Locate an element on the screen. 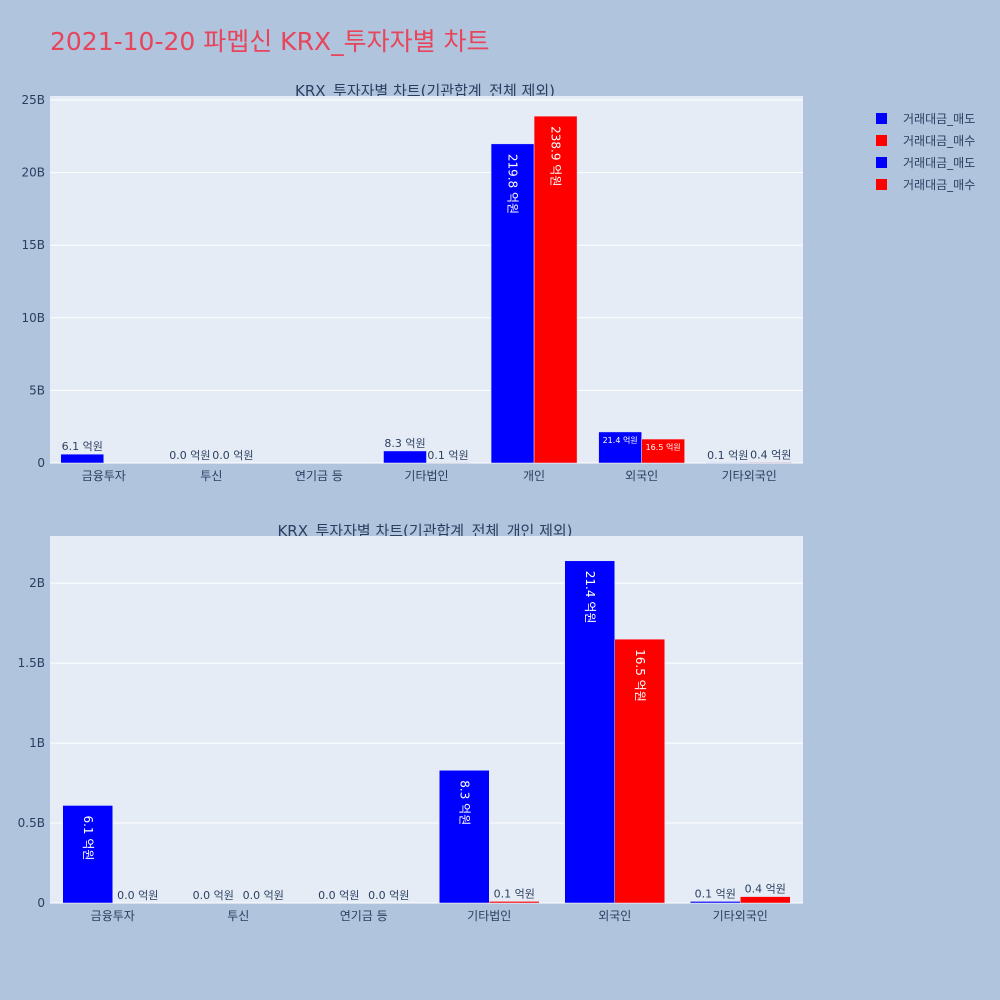 The height and width of the screenshot is (1000, 1000). data-label: 219.8 억원 is located at coordinates (513, 184).